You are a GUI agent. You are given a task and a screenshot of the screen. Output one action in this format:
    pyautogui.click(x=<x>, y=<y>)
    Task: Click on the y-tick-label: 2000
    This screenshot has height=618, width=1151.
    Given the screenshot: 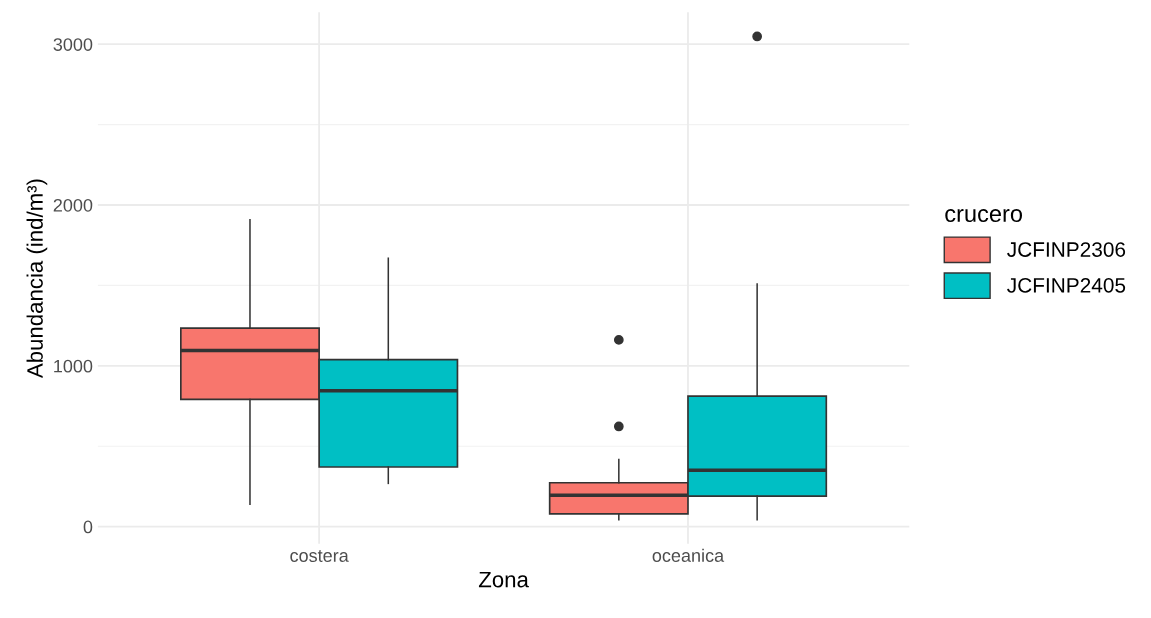 What is the action you would take?
    pyautogui.click(x=73, y=205)
    